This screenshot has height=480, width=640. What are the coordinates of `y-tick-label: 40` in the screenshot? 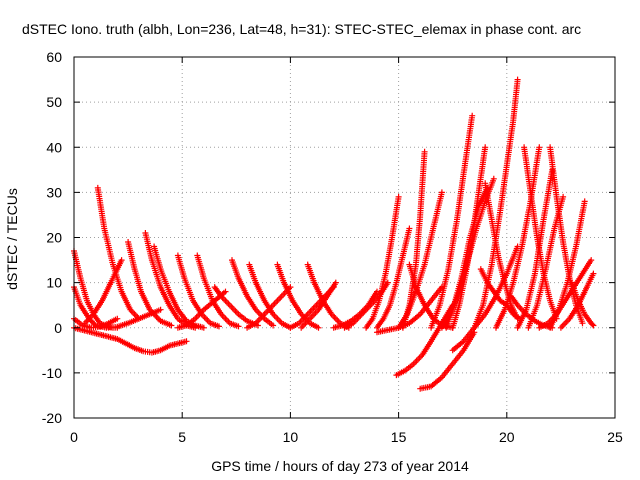 It's located at (54, 147).